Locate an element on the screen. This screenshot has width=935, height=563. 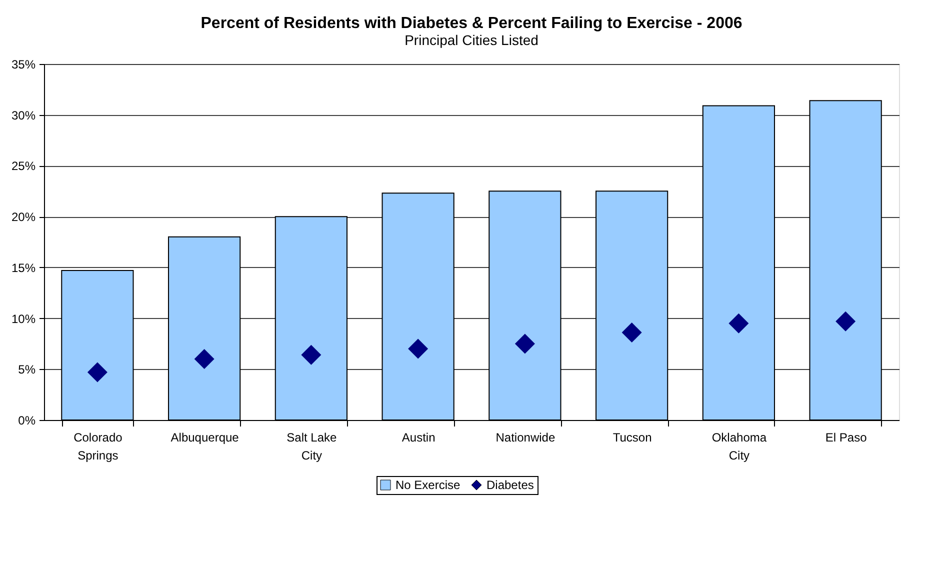
x-tick-label: Oklahoma City is located at coordinates (739, 446).